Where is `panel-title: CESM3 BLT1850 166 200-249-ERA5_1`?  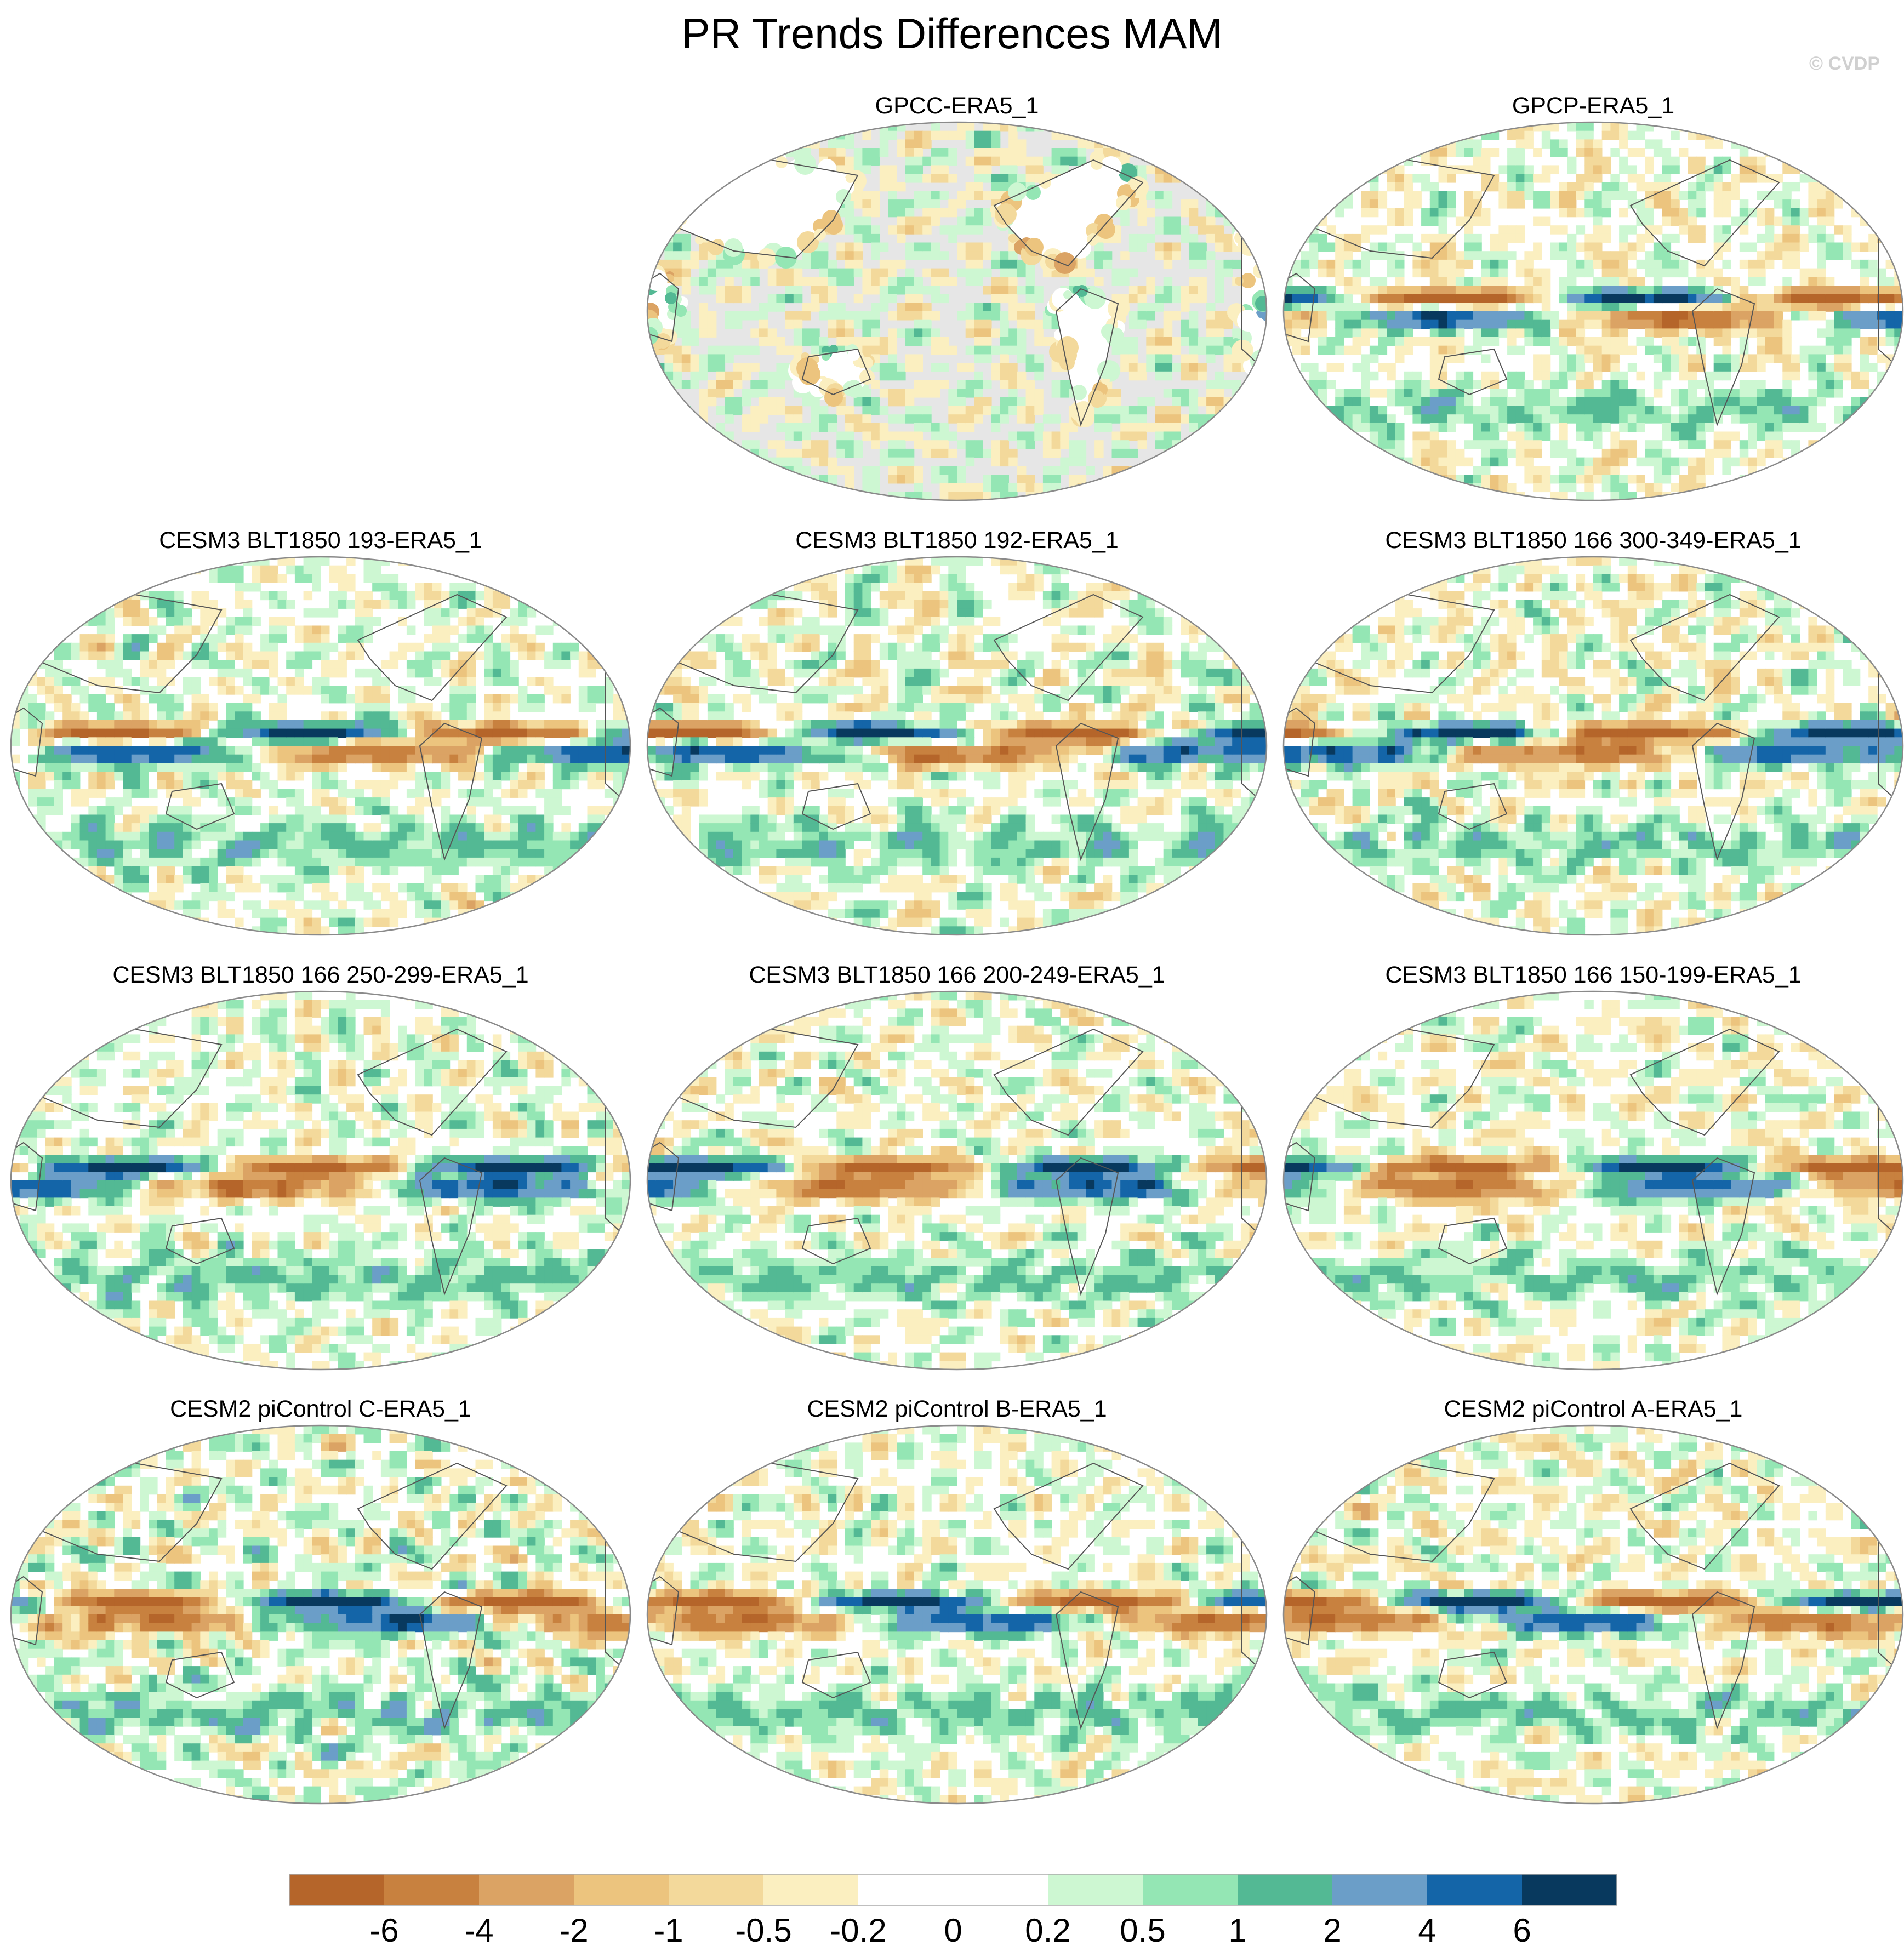
panel-title: CESM3 BLT1850 166 200-249-ERA5_1 is located at coordinates (957, 975).